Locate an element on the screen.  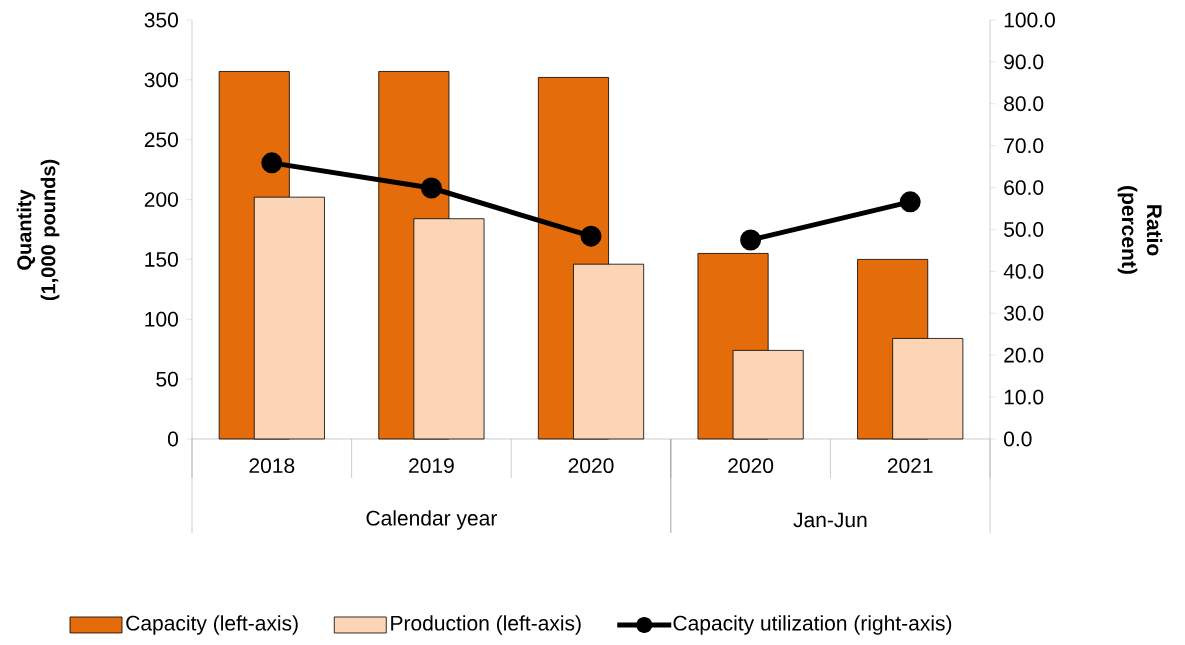
y2-tick-label: 0.0 is located at coordinates (1018, 439).